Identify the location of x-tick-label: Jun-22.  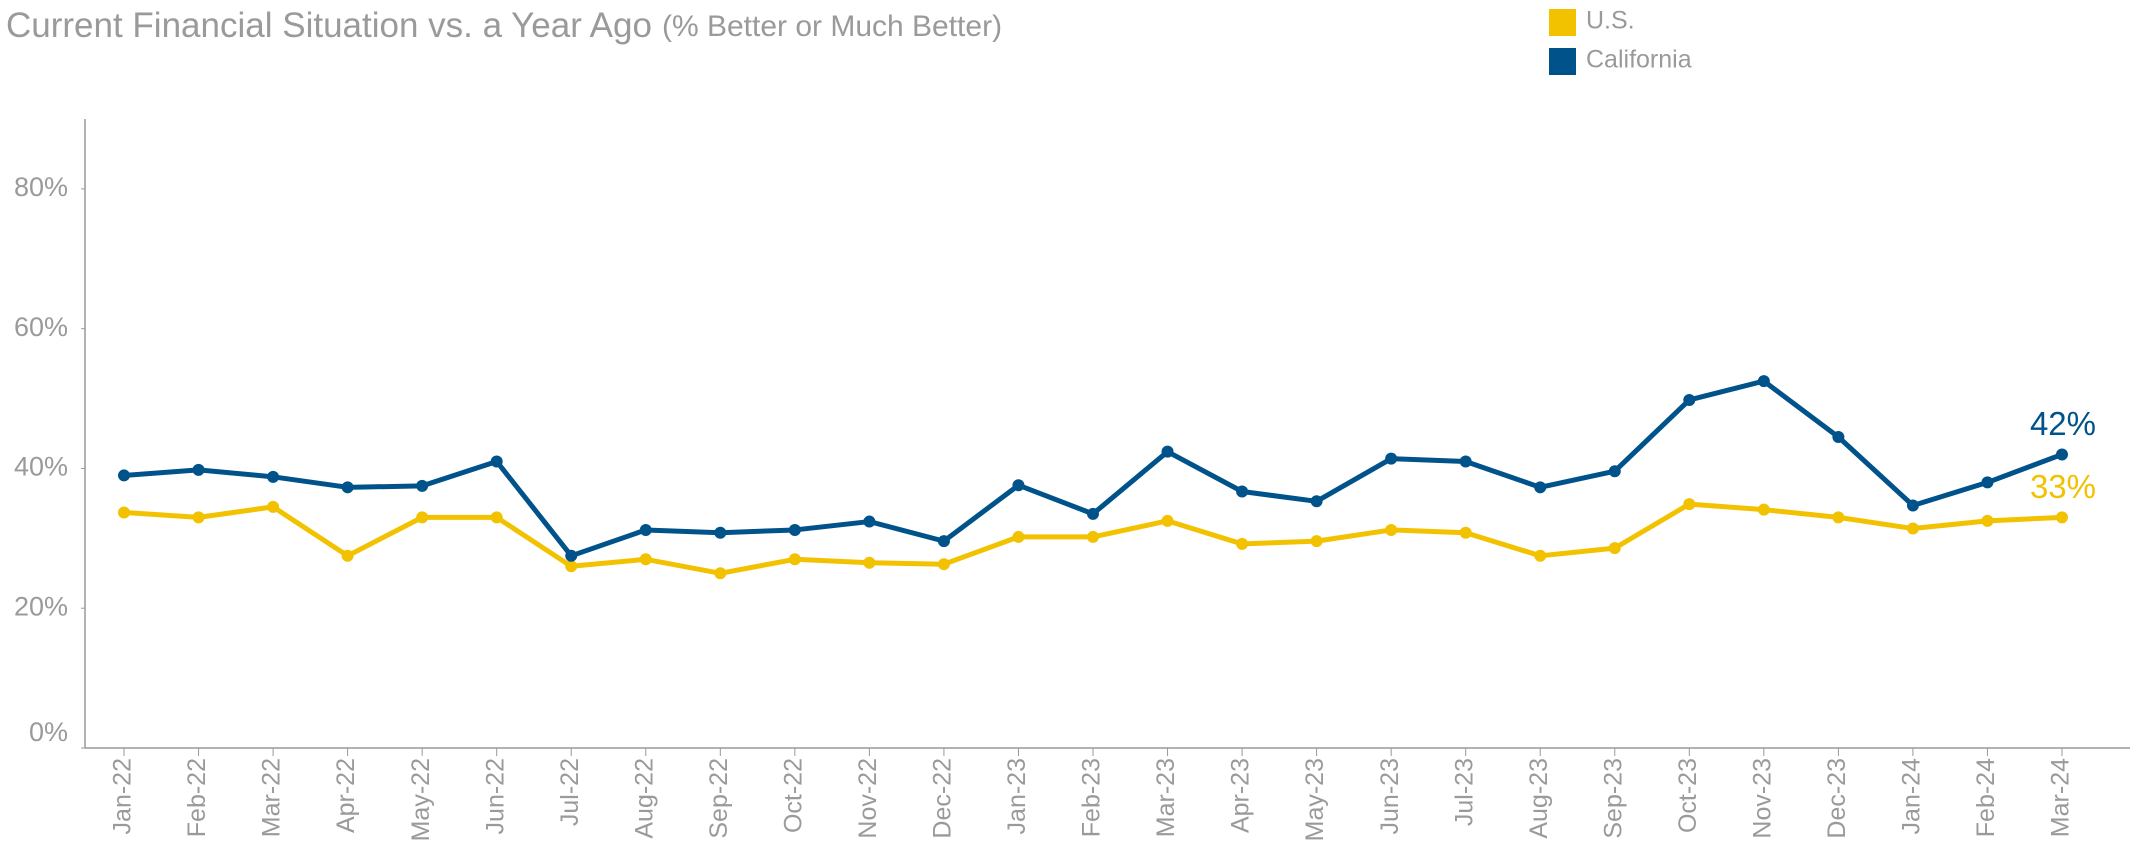
(495, 796).